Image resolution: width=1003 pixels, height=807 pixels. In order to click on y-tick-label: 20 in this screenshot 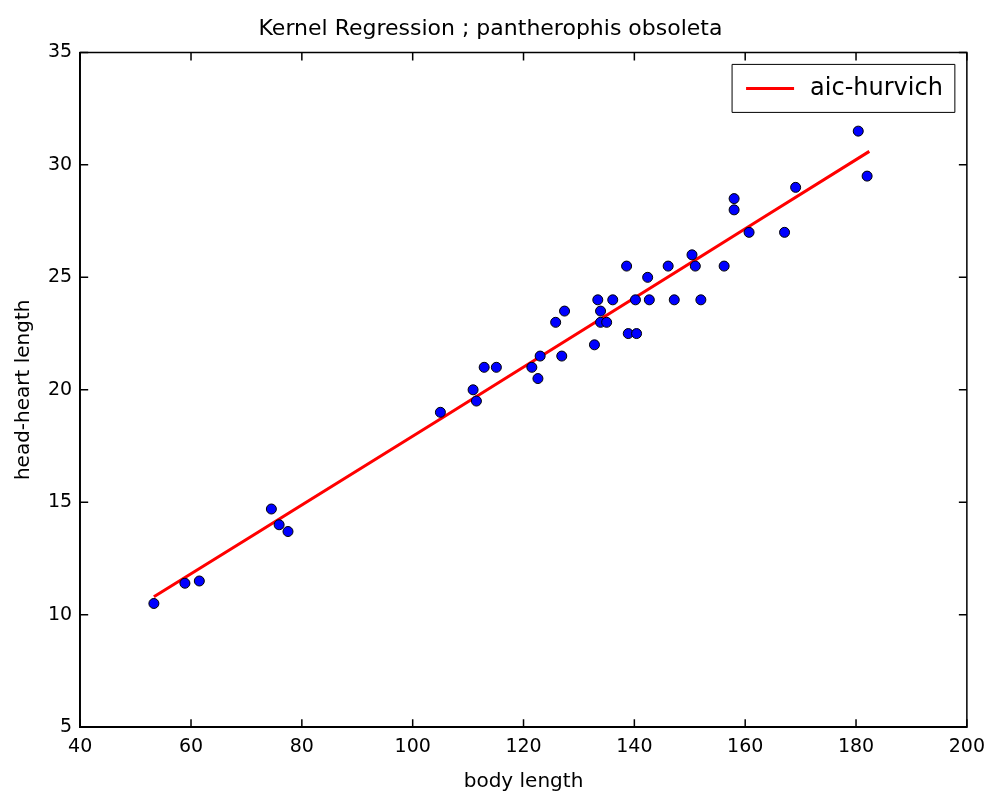, I will do `click(60, 387)`.